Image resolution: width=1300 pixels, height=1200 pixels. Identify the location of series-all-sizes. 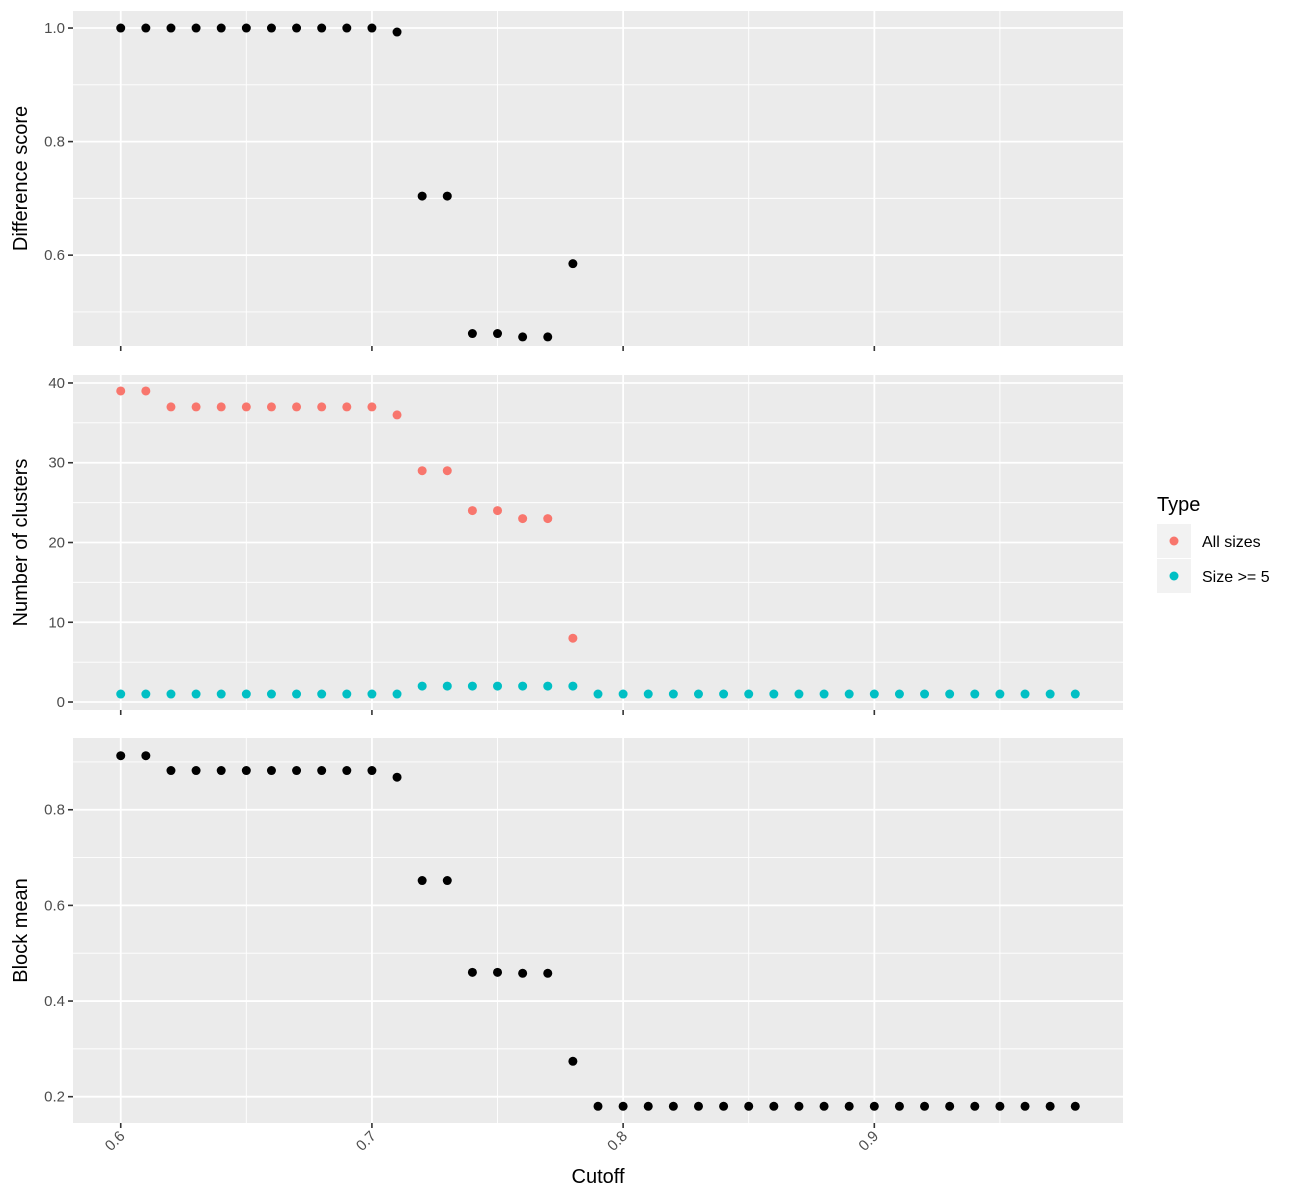
(347, 514).